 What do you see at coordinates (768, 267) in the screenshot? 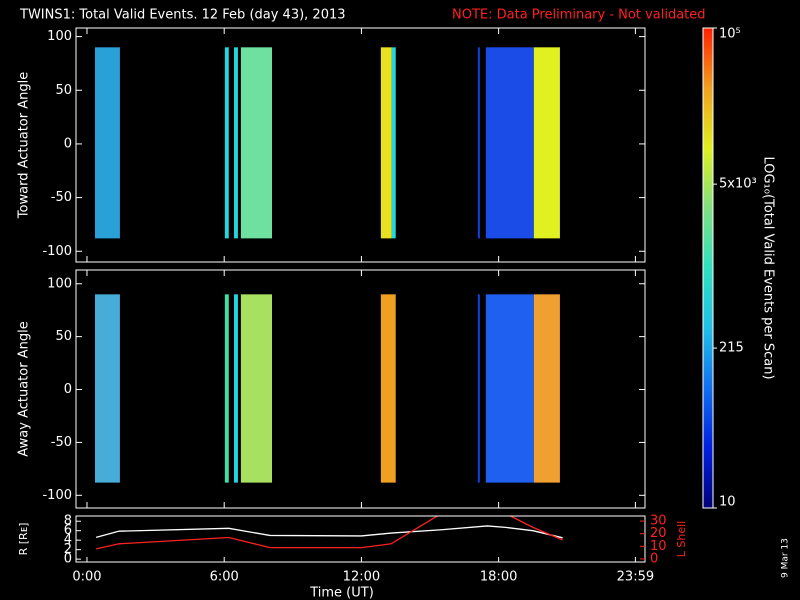
I see `colorbar-label: LOG₁₀(Total Valid Events per Scan)` at bounding box center [768, 267].